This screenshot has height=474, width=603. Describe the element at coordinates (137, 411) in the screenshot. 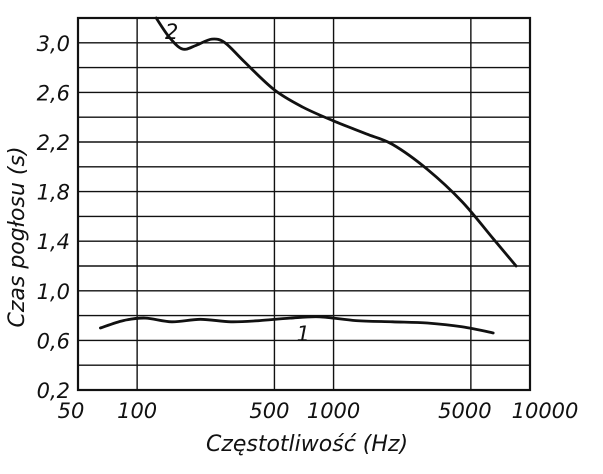

I see `x-tick-label: 100` at that location.